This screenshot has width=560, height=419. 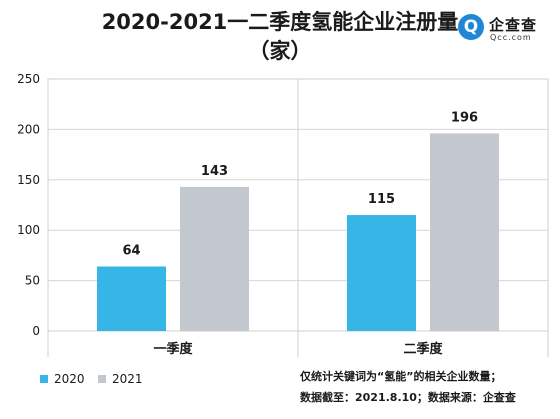 What do you see at coordinates (471, 27) in the screenshot?
I see `qcc-logo-mark: Q` at bounding box center [471, 27].